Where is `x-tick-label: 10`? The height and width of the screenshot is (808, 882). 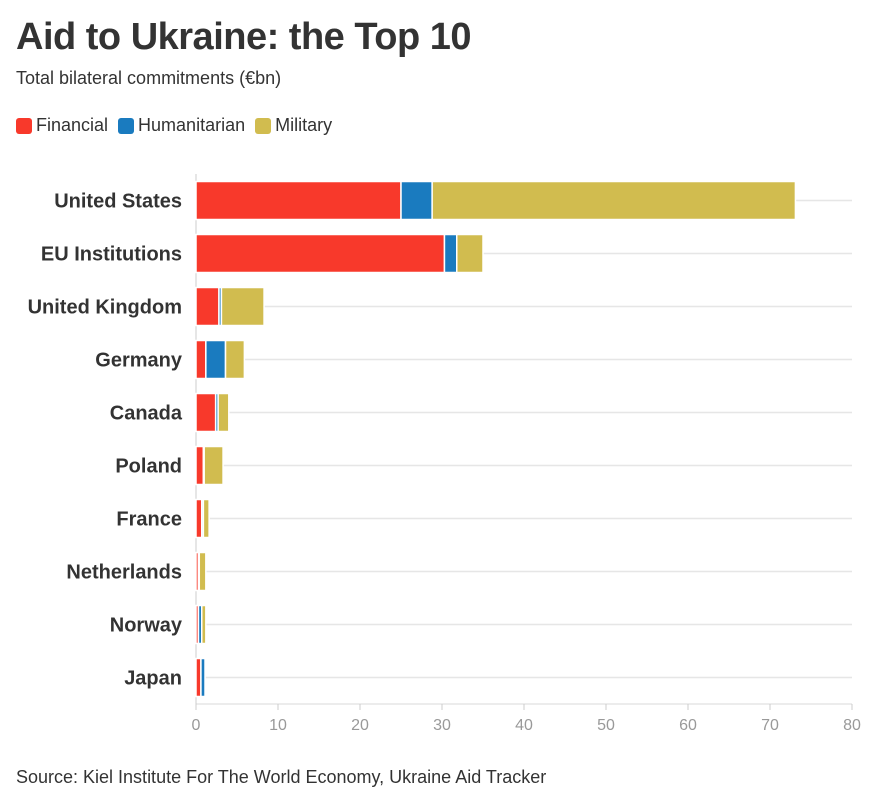 x-tick-label: 10 is located at coordinates (278, 725).